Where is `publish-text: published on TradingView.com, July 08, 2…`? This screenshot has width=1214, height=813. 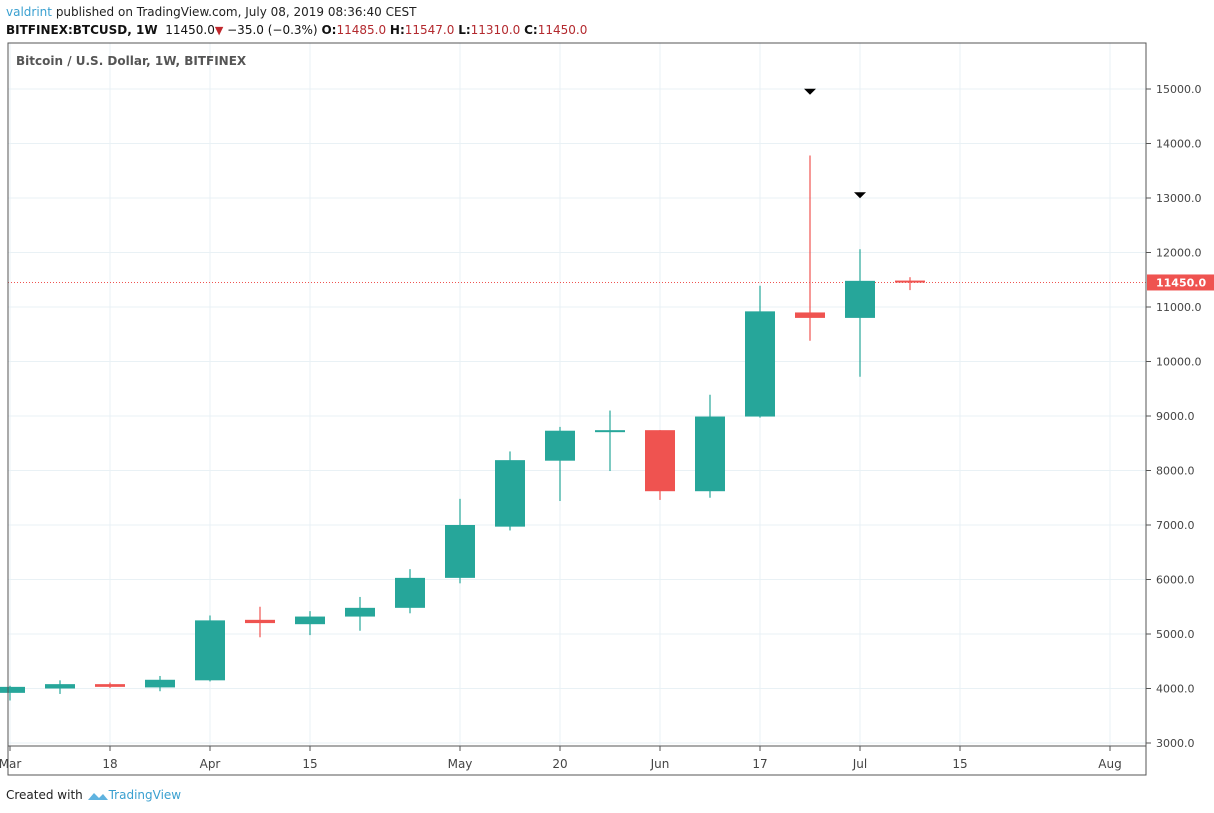 publish-text: published on TradingView.com, July 08, 2… is located at coordinates (236, 12).